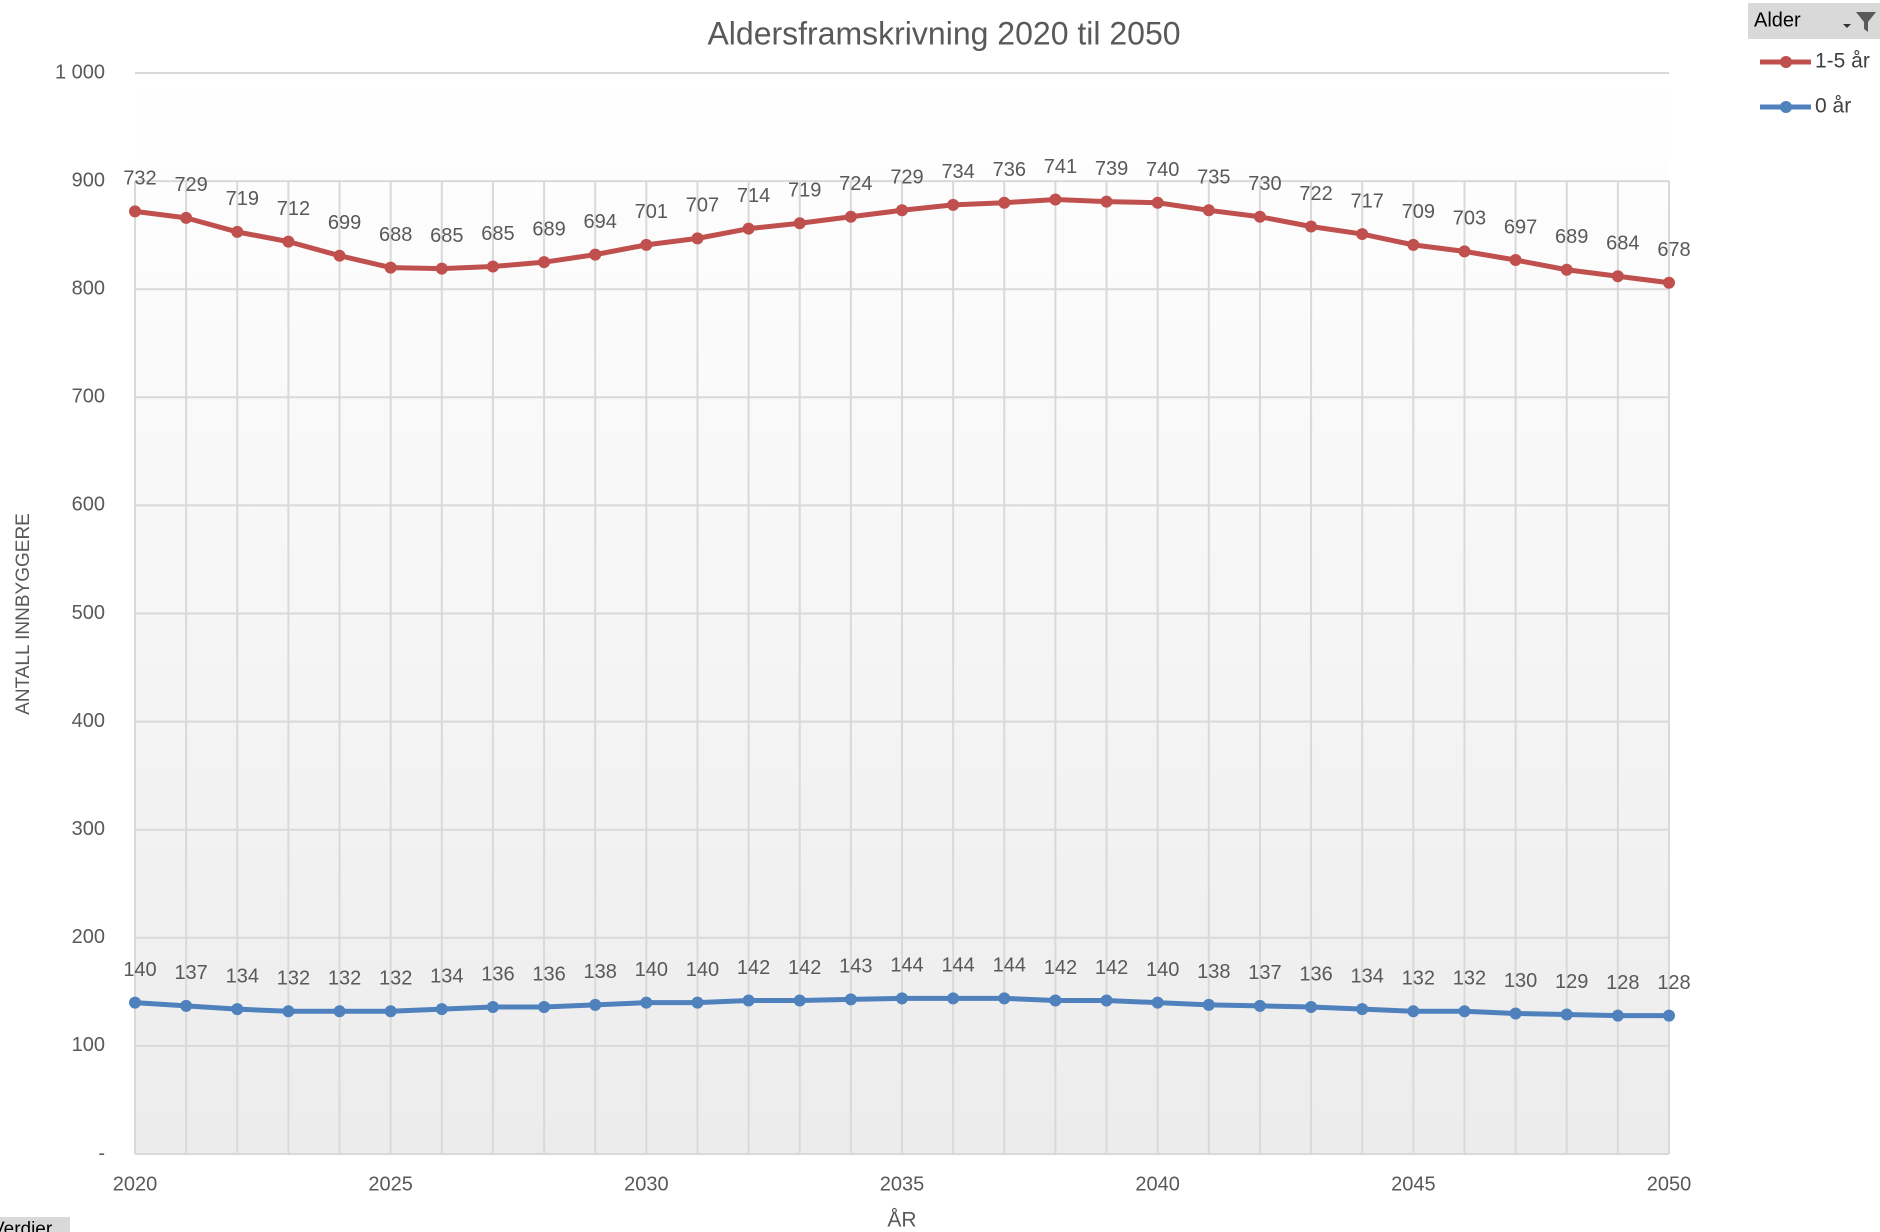  Describe the element at coordinates (139, 179) in the screenshot. I see `data-label: 732` at that location.